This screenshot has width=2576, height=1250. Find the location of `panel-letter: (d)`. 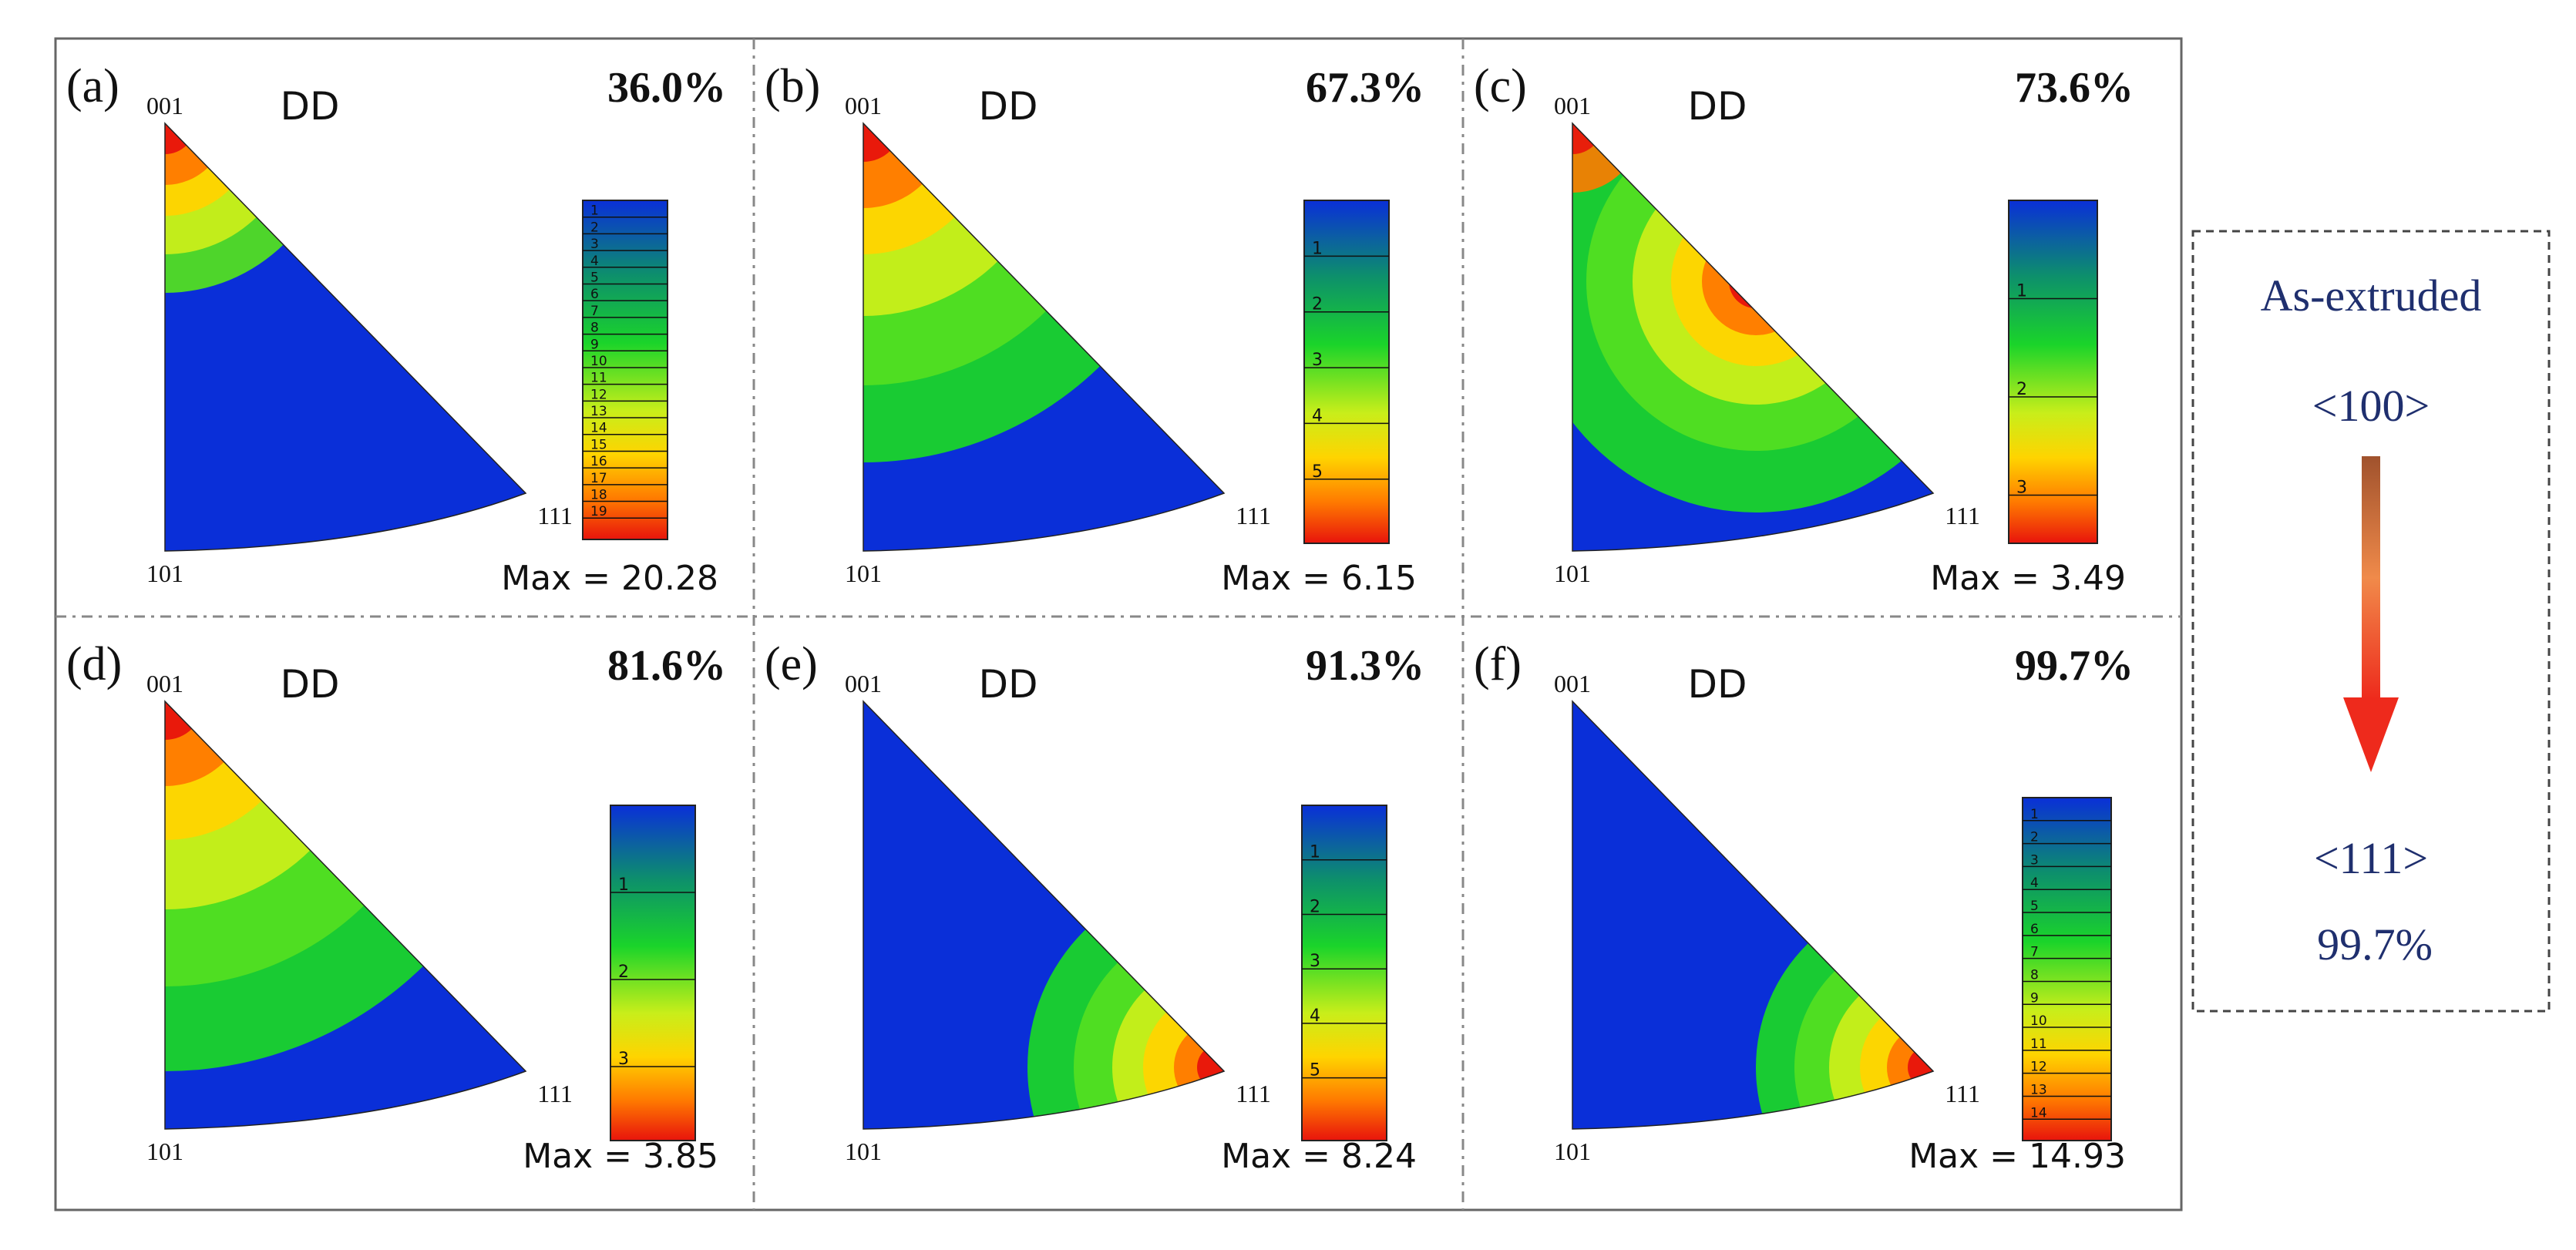

panel-letter: (d) is located at coordinates (94, 665).